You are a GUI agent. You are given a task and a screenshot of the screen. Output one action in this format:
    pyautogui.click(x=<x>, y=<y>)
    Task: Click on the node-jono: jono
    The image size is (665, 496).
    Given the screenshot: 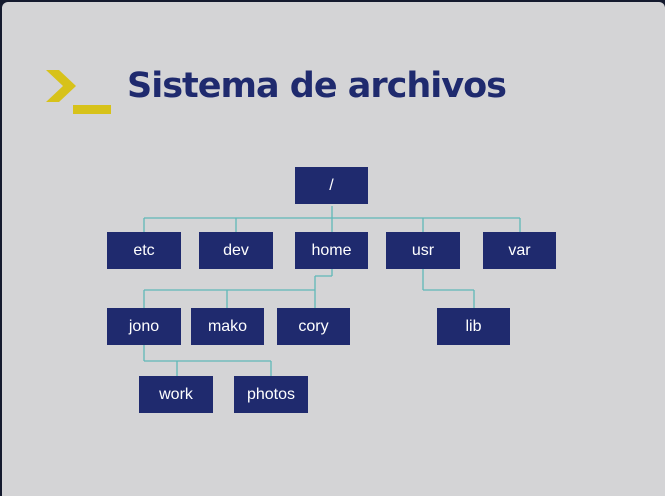 What is the action you would take?
    pyautogui.click(x=144, y=326)
    